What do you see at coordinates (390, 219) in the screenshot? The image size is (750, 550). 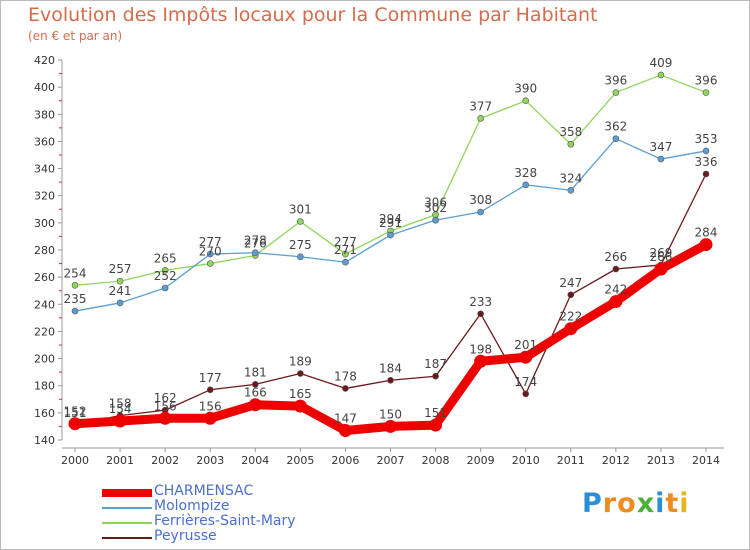 I see `data-label: 294` at bounding box center [390, 219].